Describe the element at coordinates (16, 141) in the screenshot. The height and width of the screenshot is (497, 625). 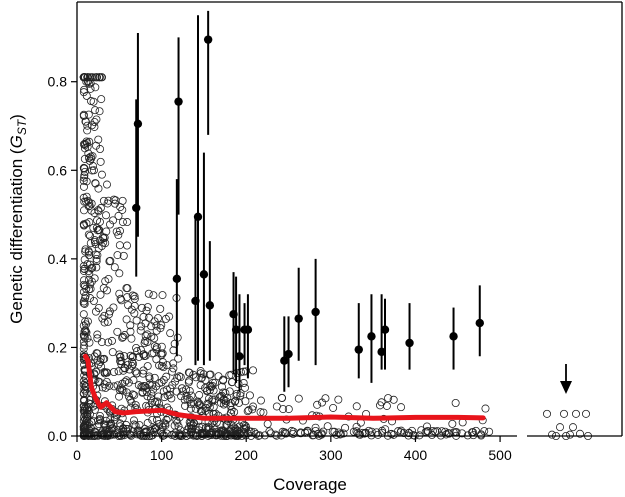
I see `y-axis-title-var: G` at that location.